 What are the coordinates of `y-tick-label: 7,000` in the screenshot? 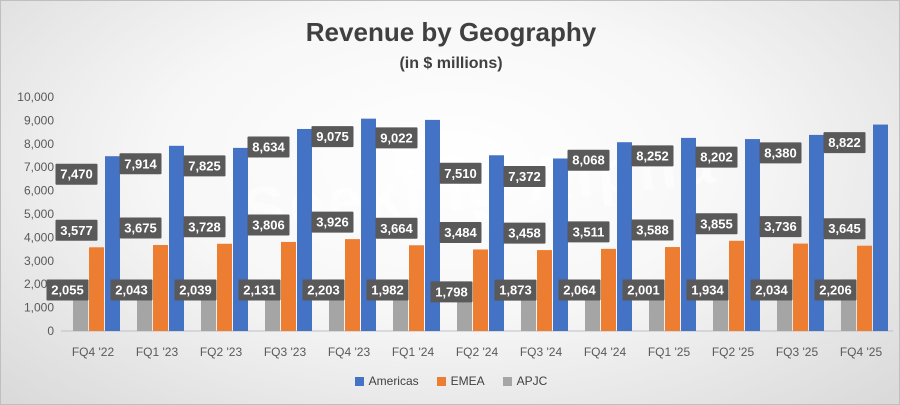 It's located at (39, 167).